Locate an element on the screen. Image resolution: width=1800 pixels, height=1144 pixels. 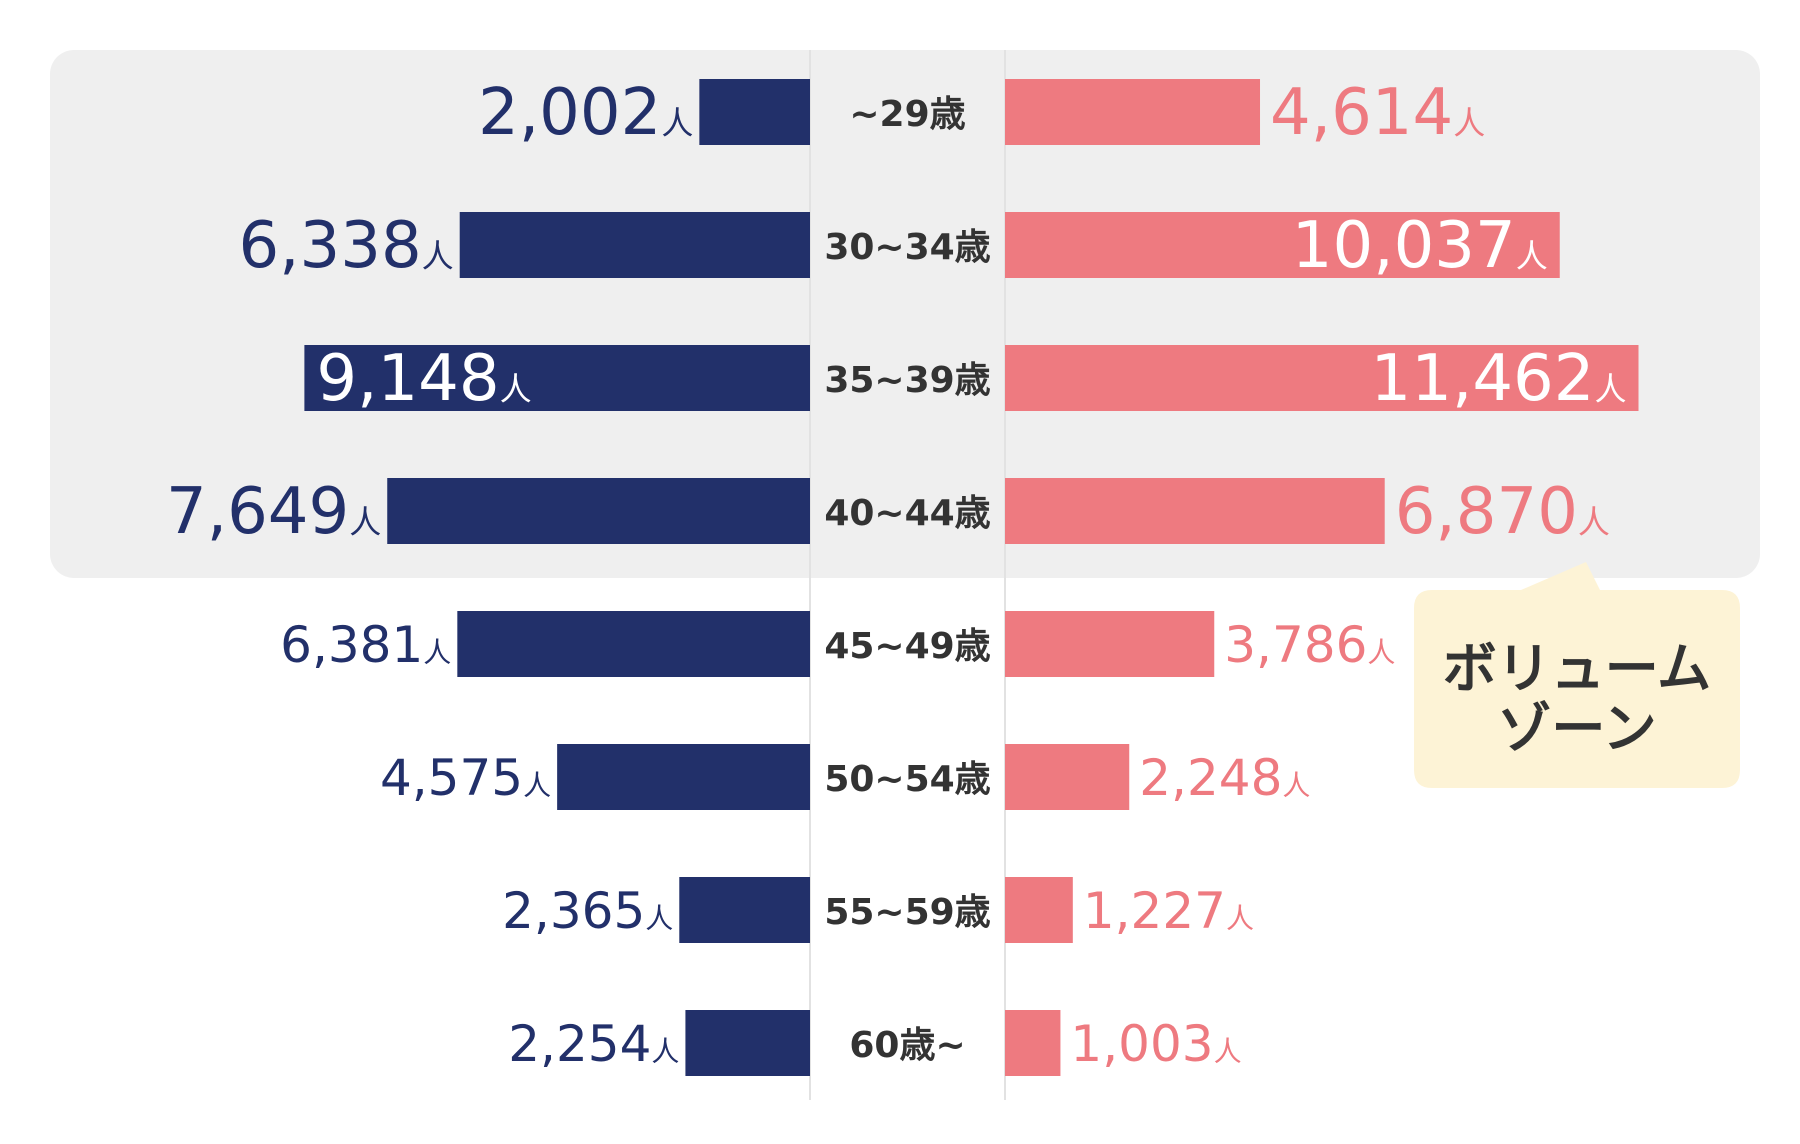
left-value-label-7: 2,254人 is located at coordinates (593, 1044).